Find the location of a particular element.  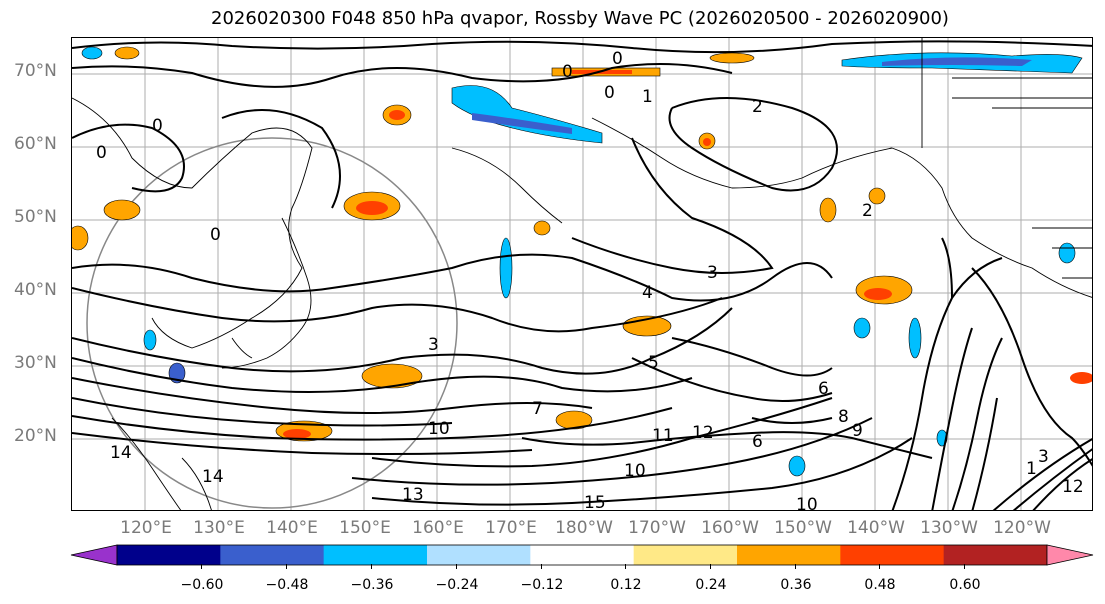

contour-label: 13 is located at coordinates (413, 495).